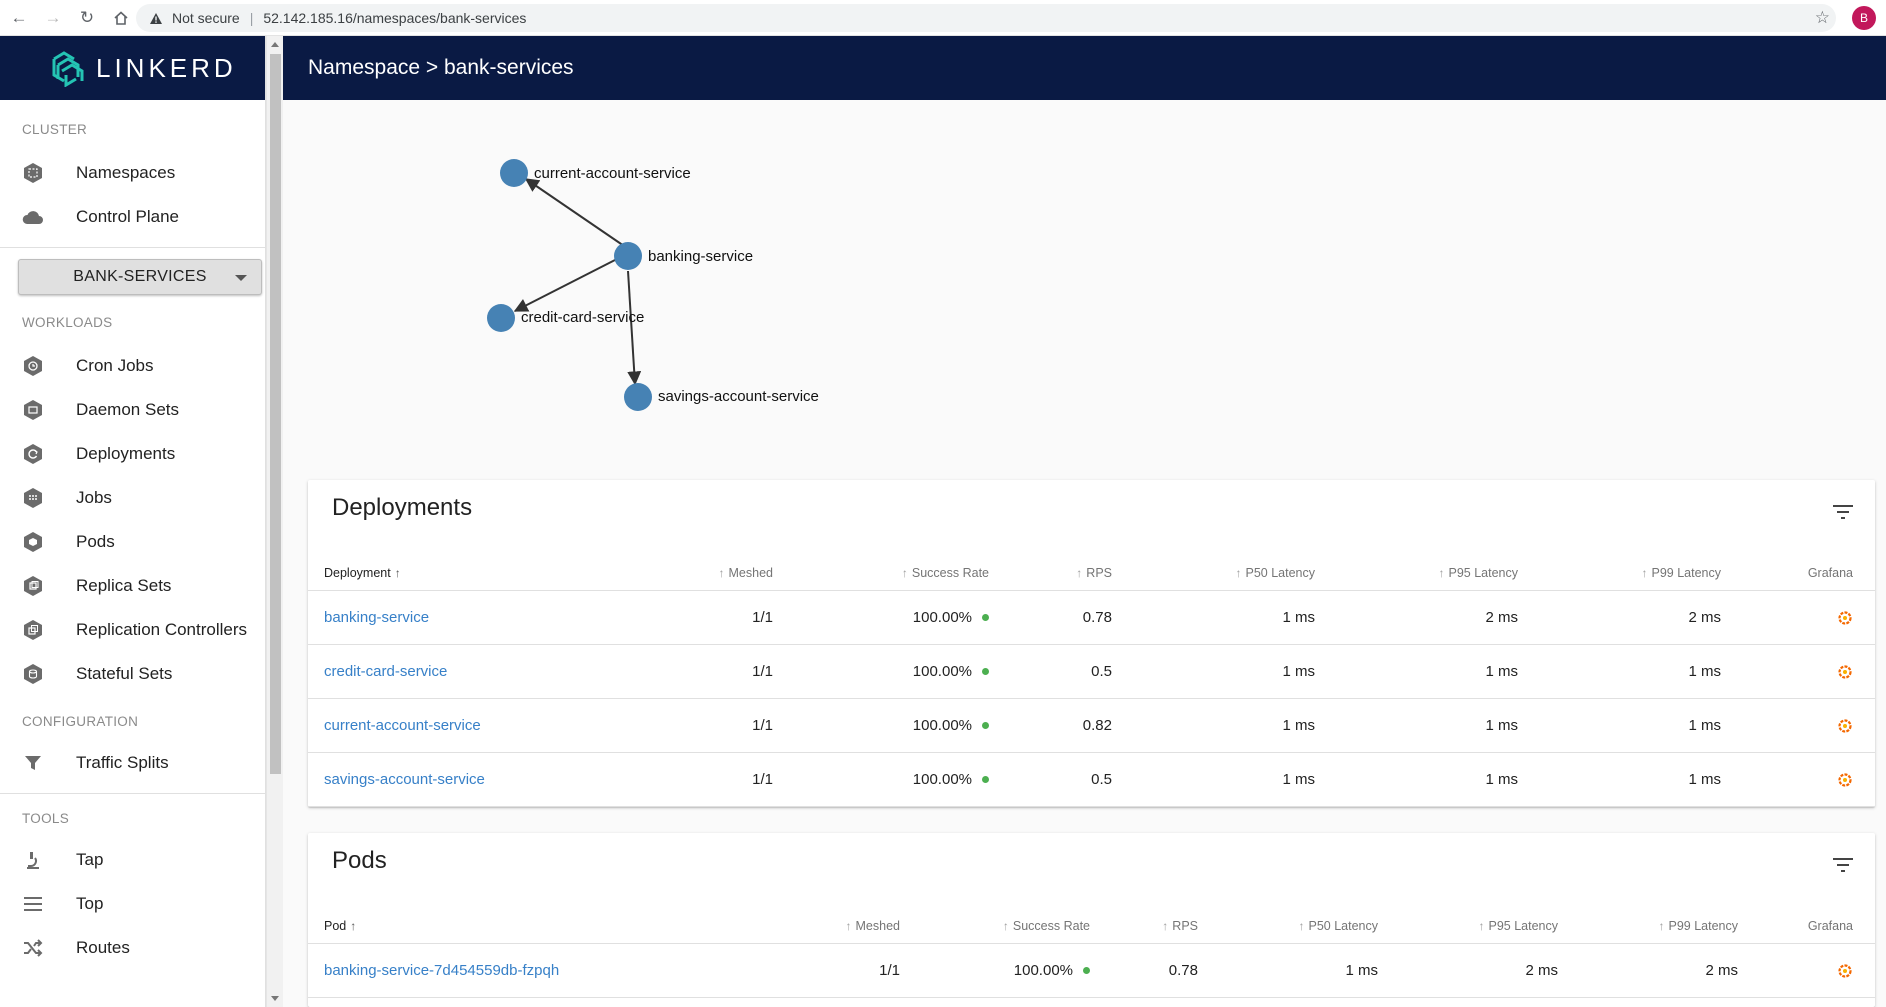 Image resolution: width=1886 pixels, height=1007 pixels. Describe the element at coordinates (132, 630) in the screenshot. I see `sidebar-item-replication-controllers: Replication Controllers` at that location.